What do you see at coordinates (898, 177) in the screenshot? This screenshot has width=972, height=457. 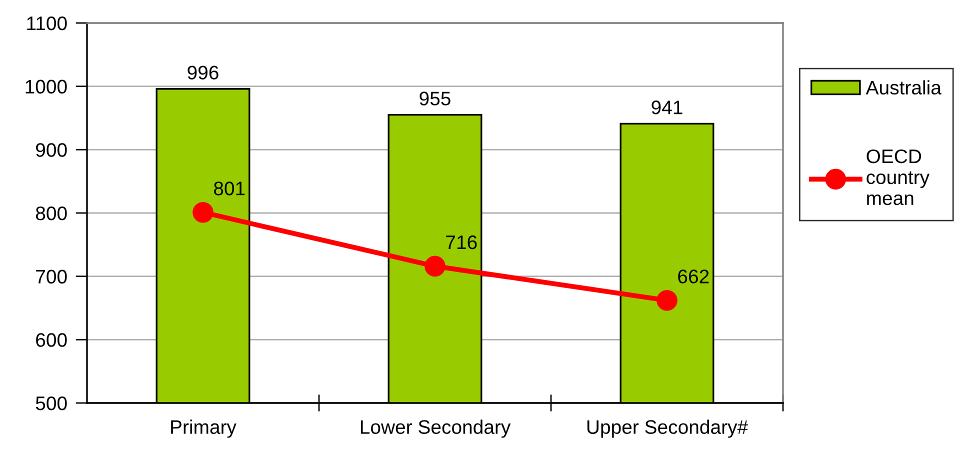 I see `legend-label: OECD country mean` at bounding box center [898, 177].